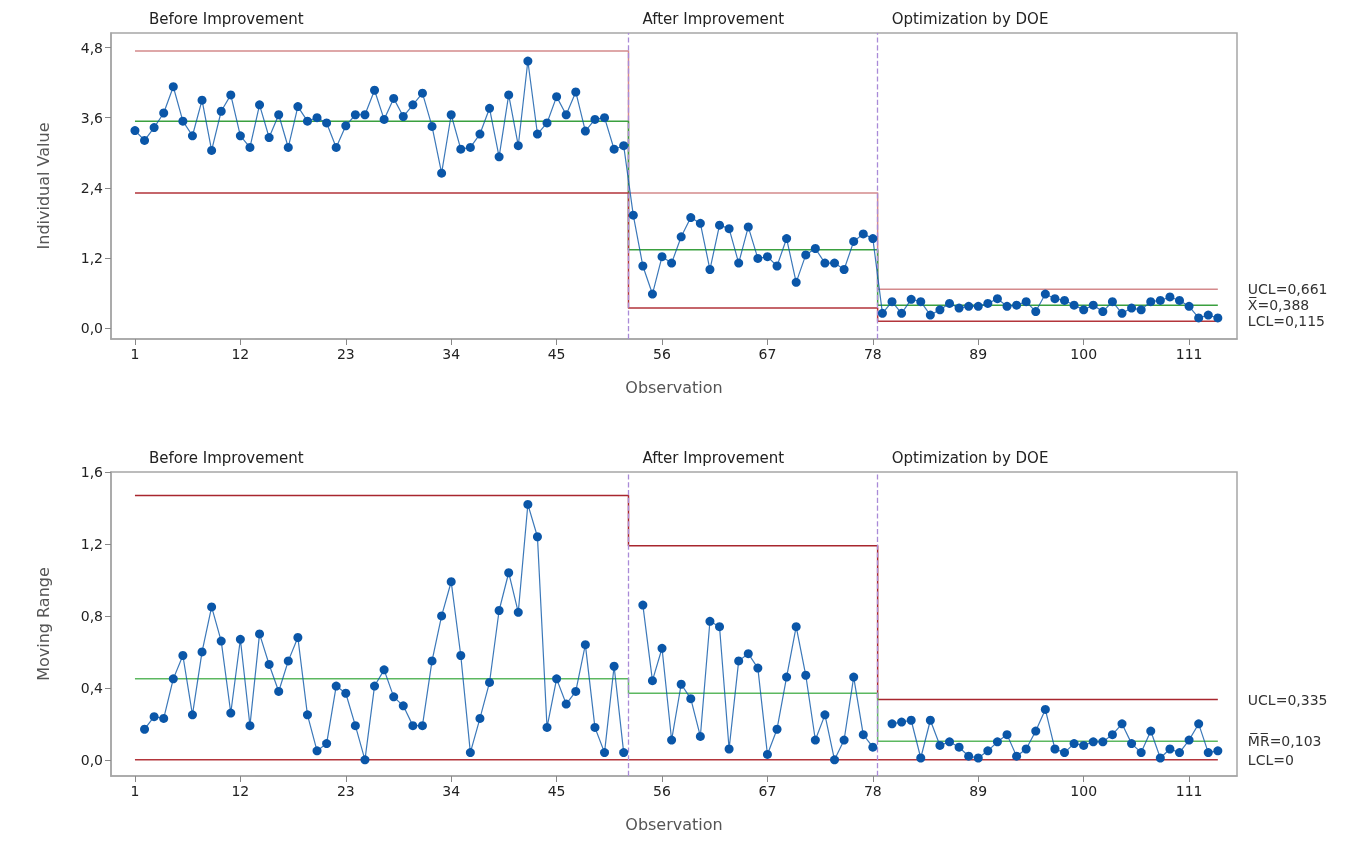 The height and width of the screenshot is (849, 1363). I want to click on text: M̅R̅=0,103, so click(1284, 741).